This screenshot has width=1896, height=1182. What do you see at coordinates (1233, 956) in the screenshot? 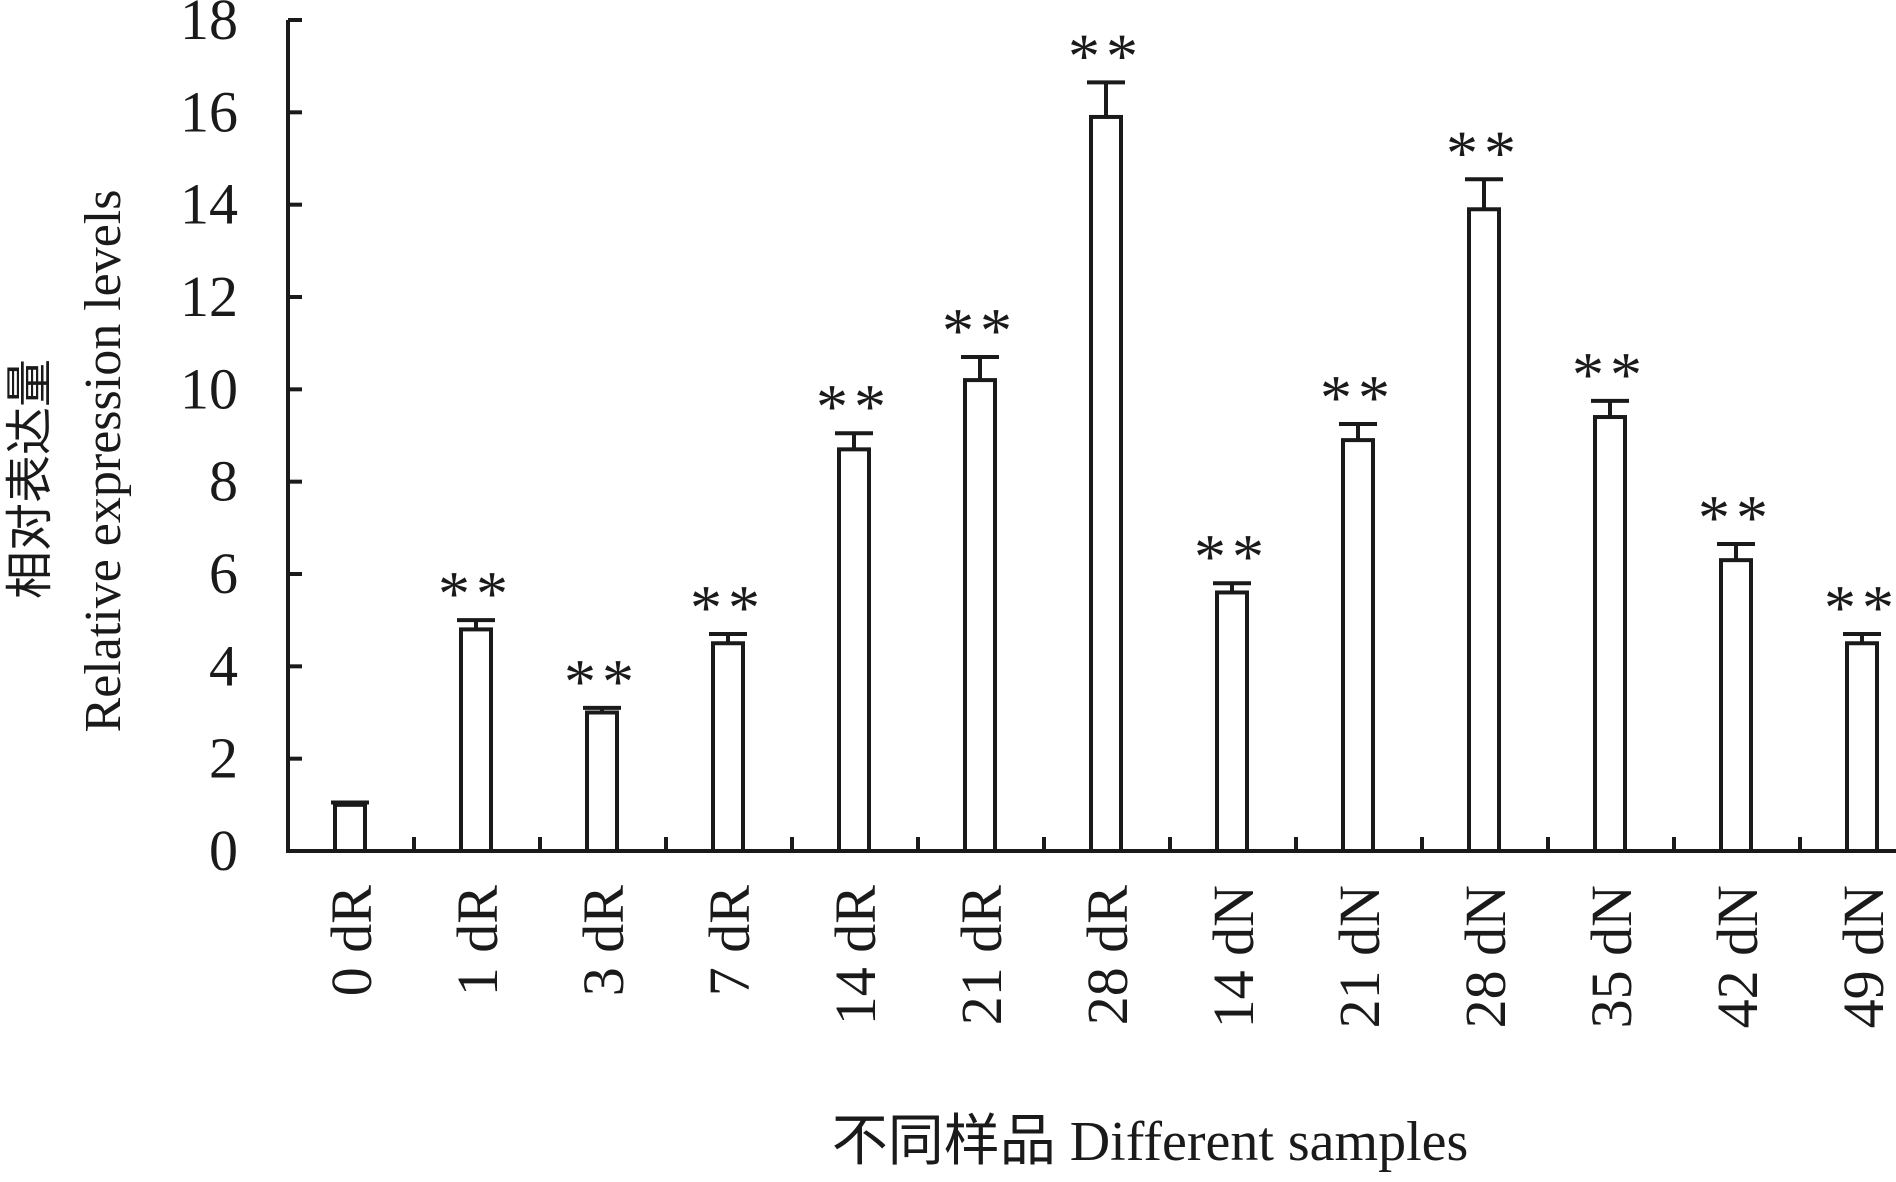
I see `x-tick-label: 14 dN` at bounding box center [1233, 956].